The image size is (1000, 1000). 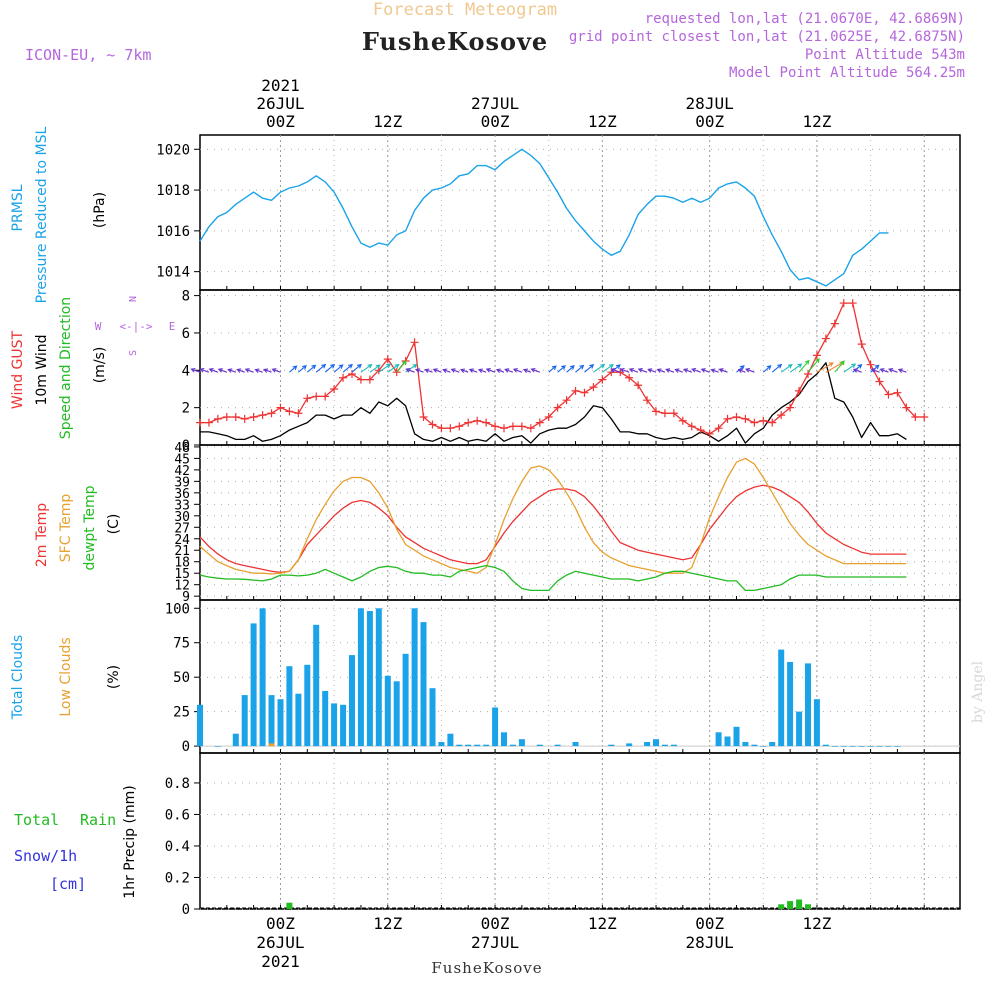 What do you see at coordinates (42, 214) in the screenshot?
I see `pressure-ylabel-desc: Pressure Reduced to MSL` at bounding box center [42, 214].